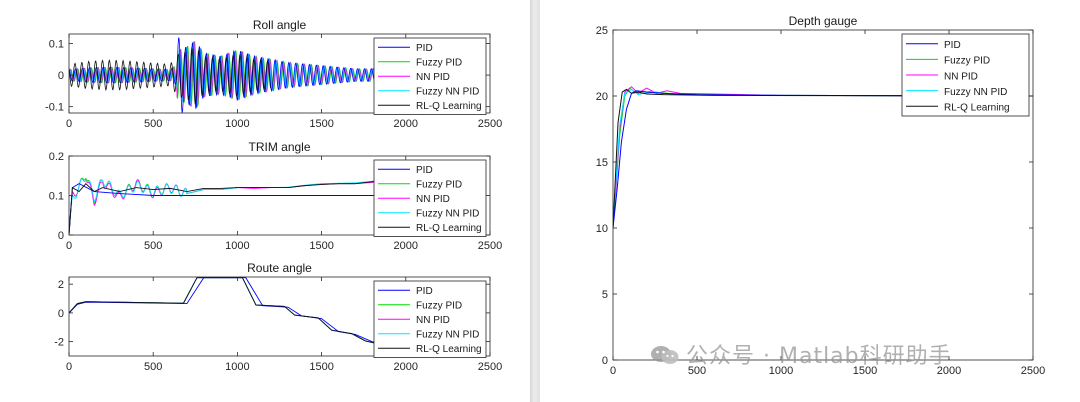 Image resolution: width=1080 pixels, height=402 pixels. What do you see at coordinates (819, 356) in the screenshot?
I see `watermark-text: 公众号 · Matlab科研助手` at bounding box center [819, 356].